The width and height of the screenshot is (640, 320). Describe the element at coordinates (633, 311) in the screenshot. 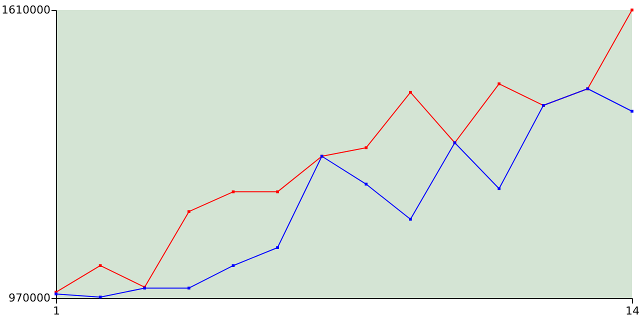

I see `x-tick-label: 14` at that location.